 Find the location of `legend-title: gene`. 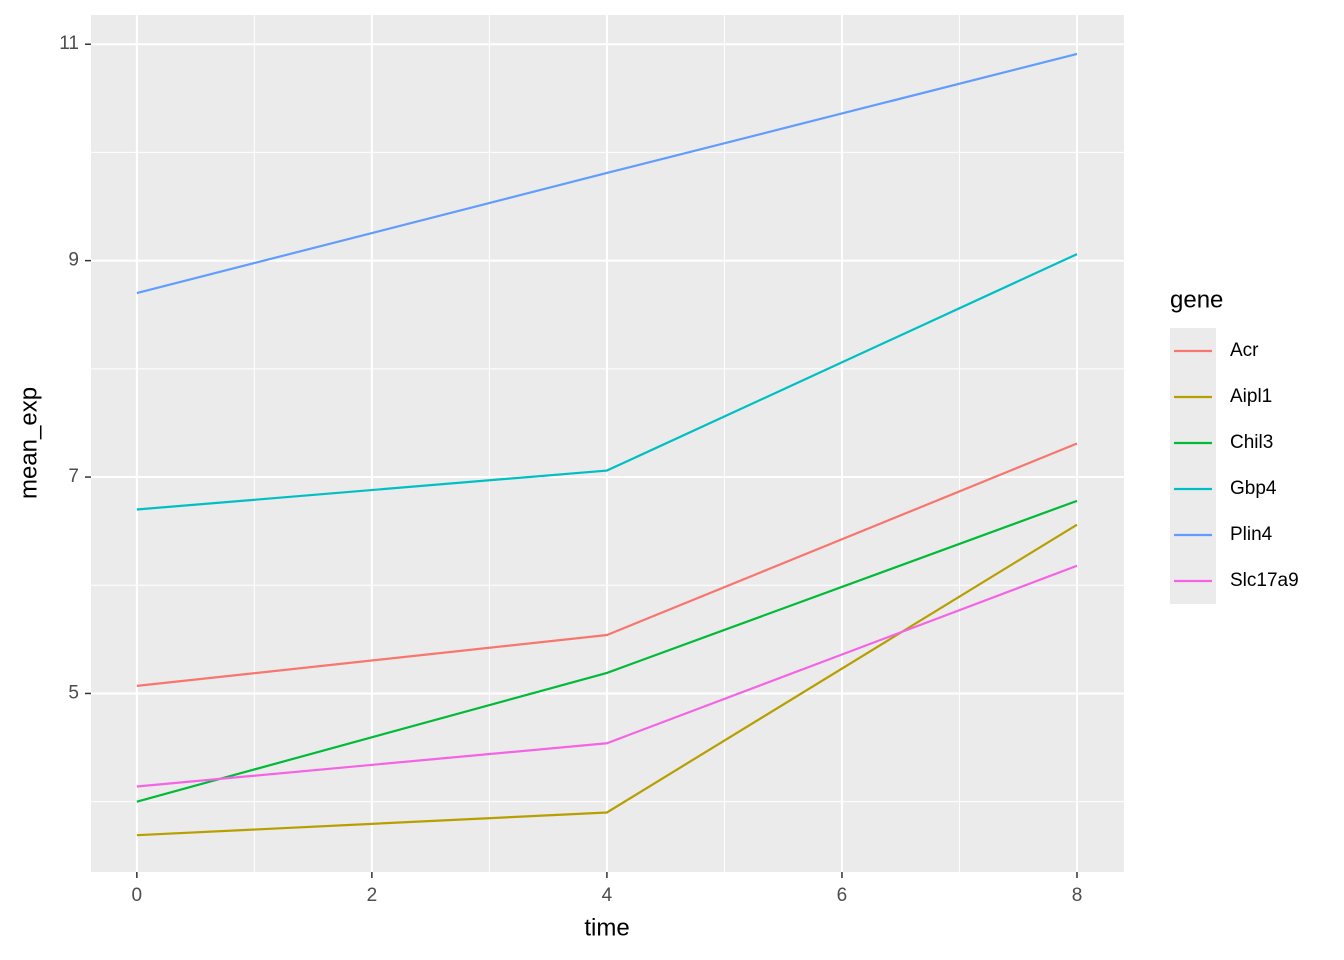

legend-title: gene is located at coordinates (1196, 299).